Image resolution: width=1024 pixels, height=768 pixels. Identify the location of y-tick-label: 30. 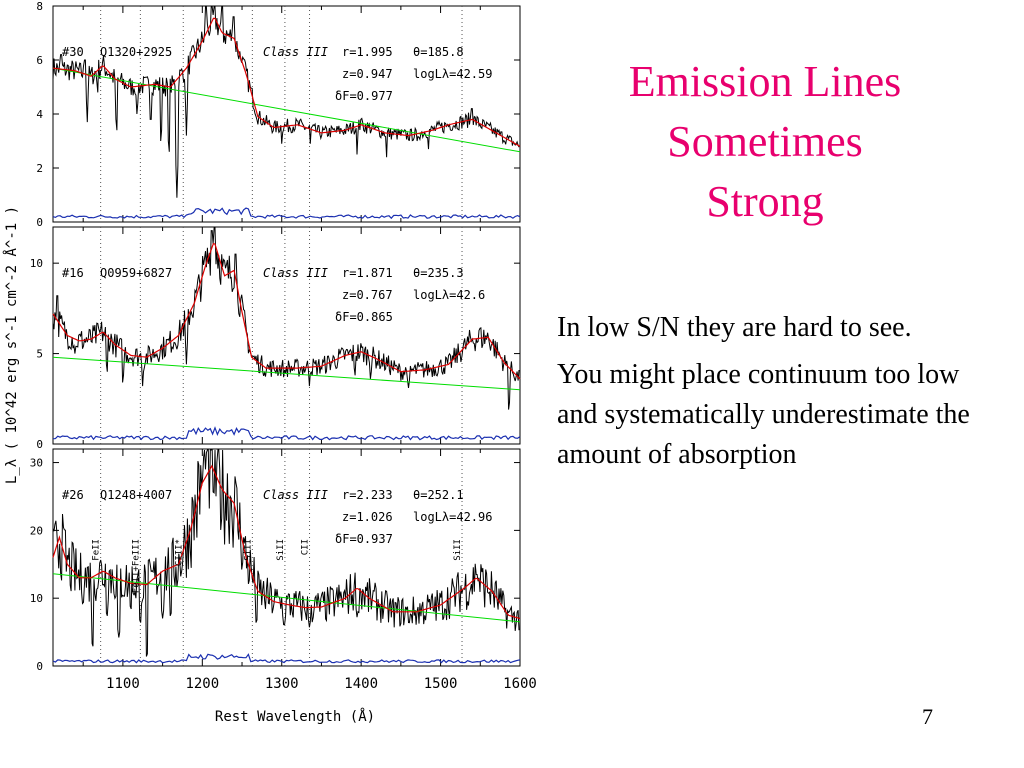
(36, 463).